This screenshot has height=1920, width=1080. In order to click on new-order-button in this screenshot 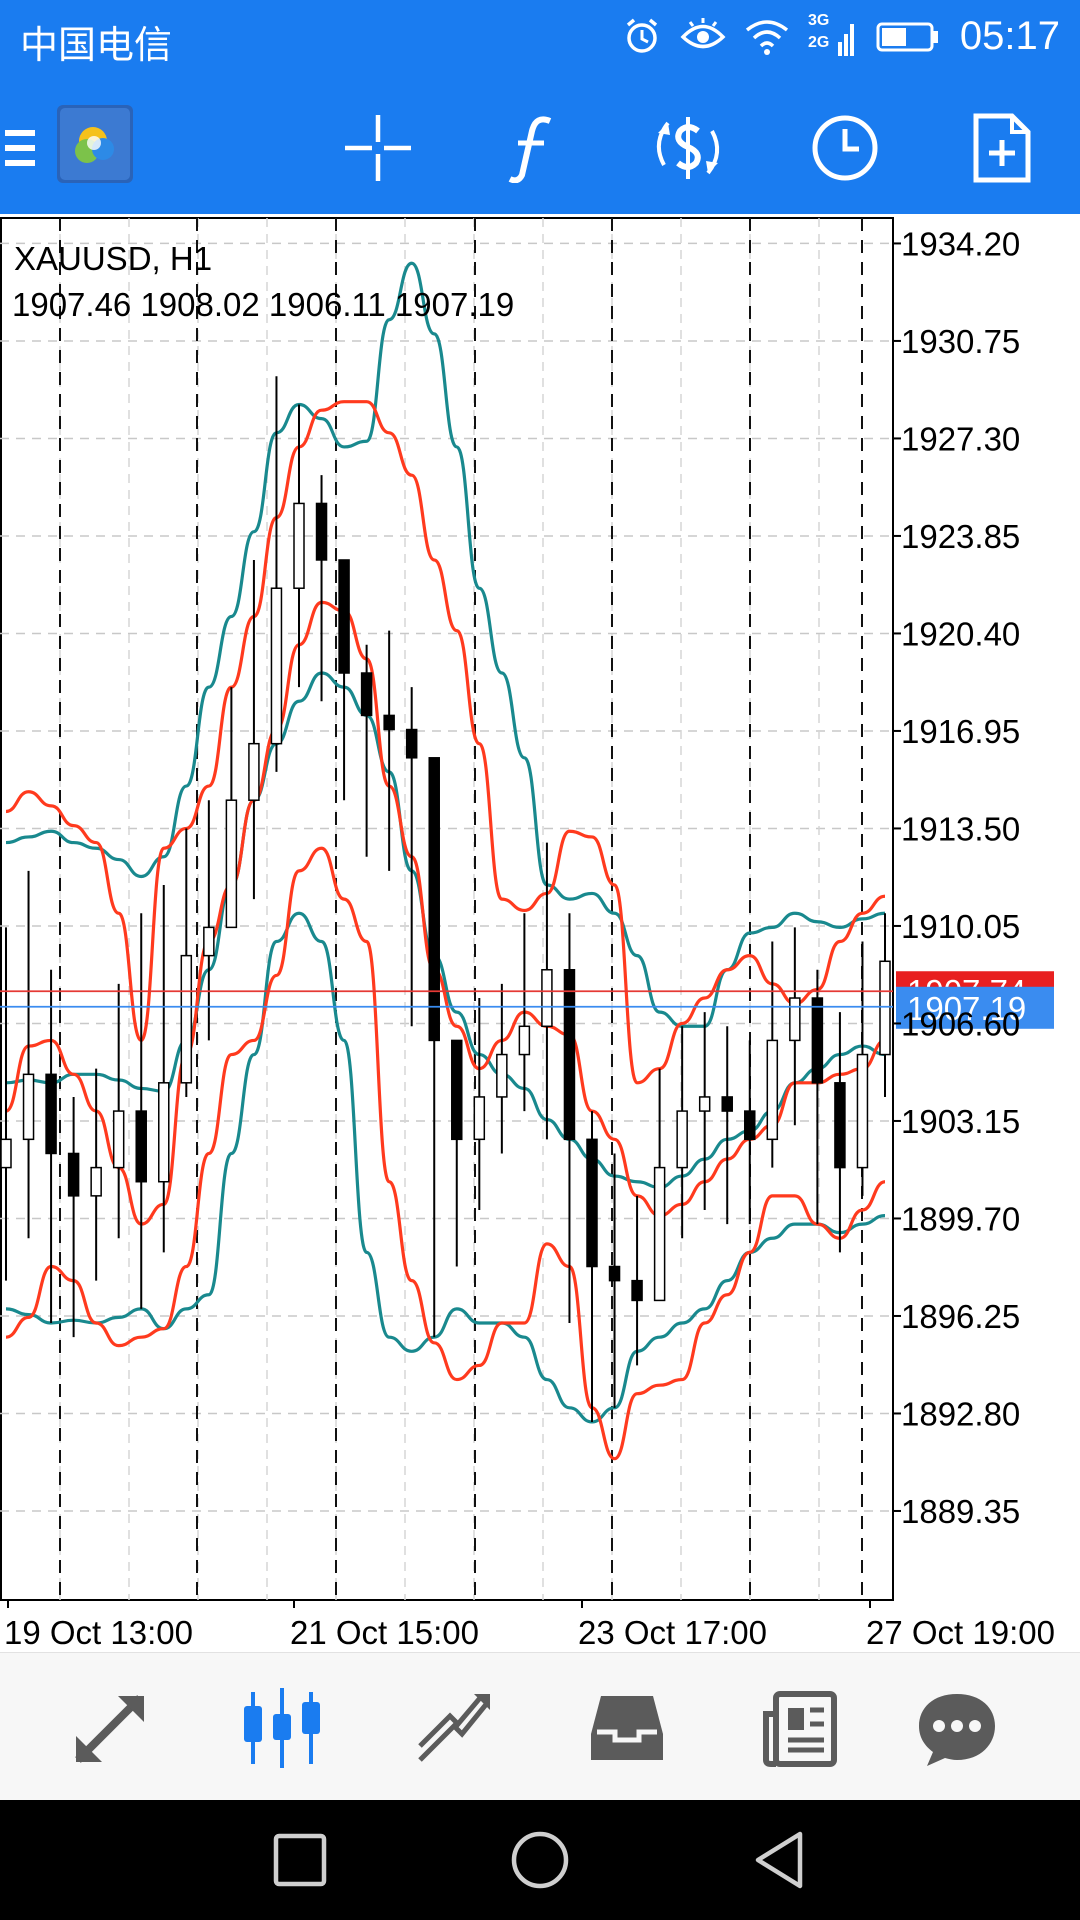, I will do `click(1002, 148)`.